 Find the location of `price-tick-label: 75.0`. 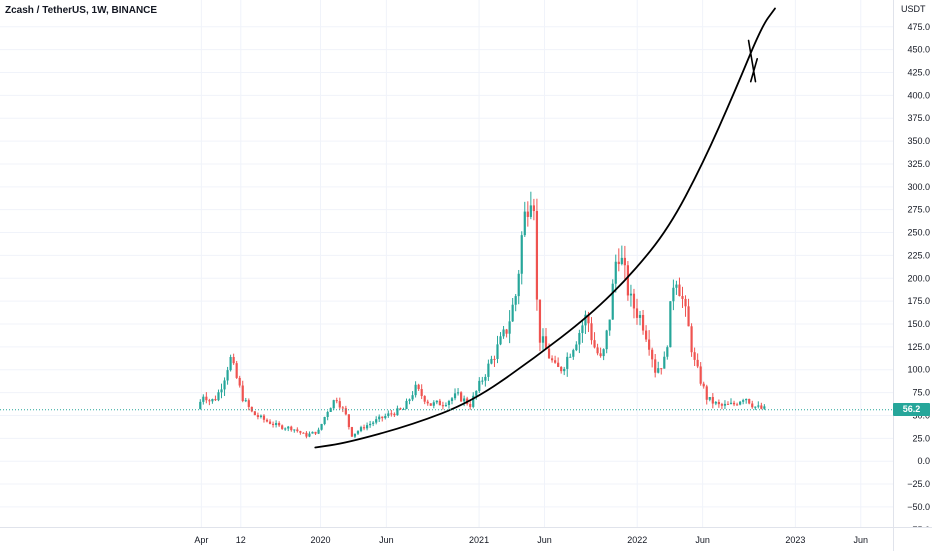

price-tick-label: 75.0 is located at coordinates (921, 393).